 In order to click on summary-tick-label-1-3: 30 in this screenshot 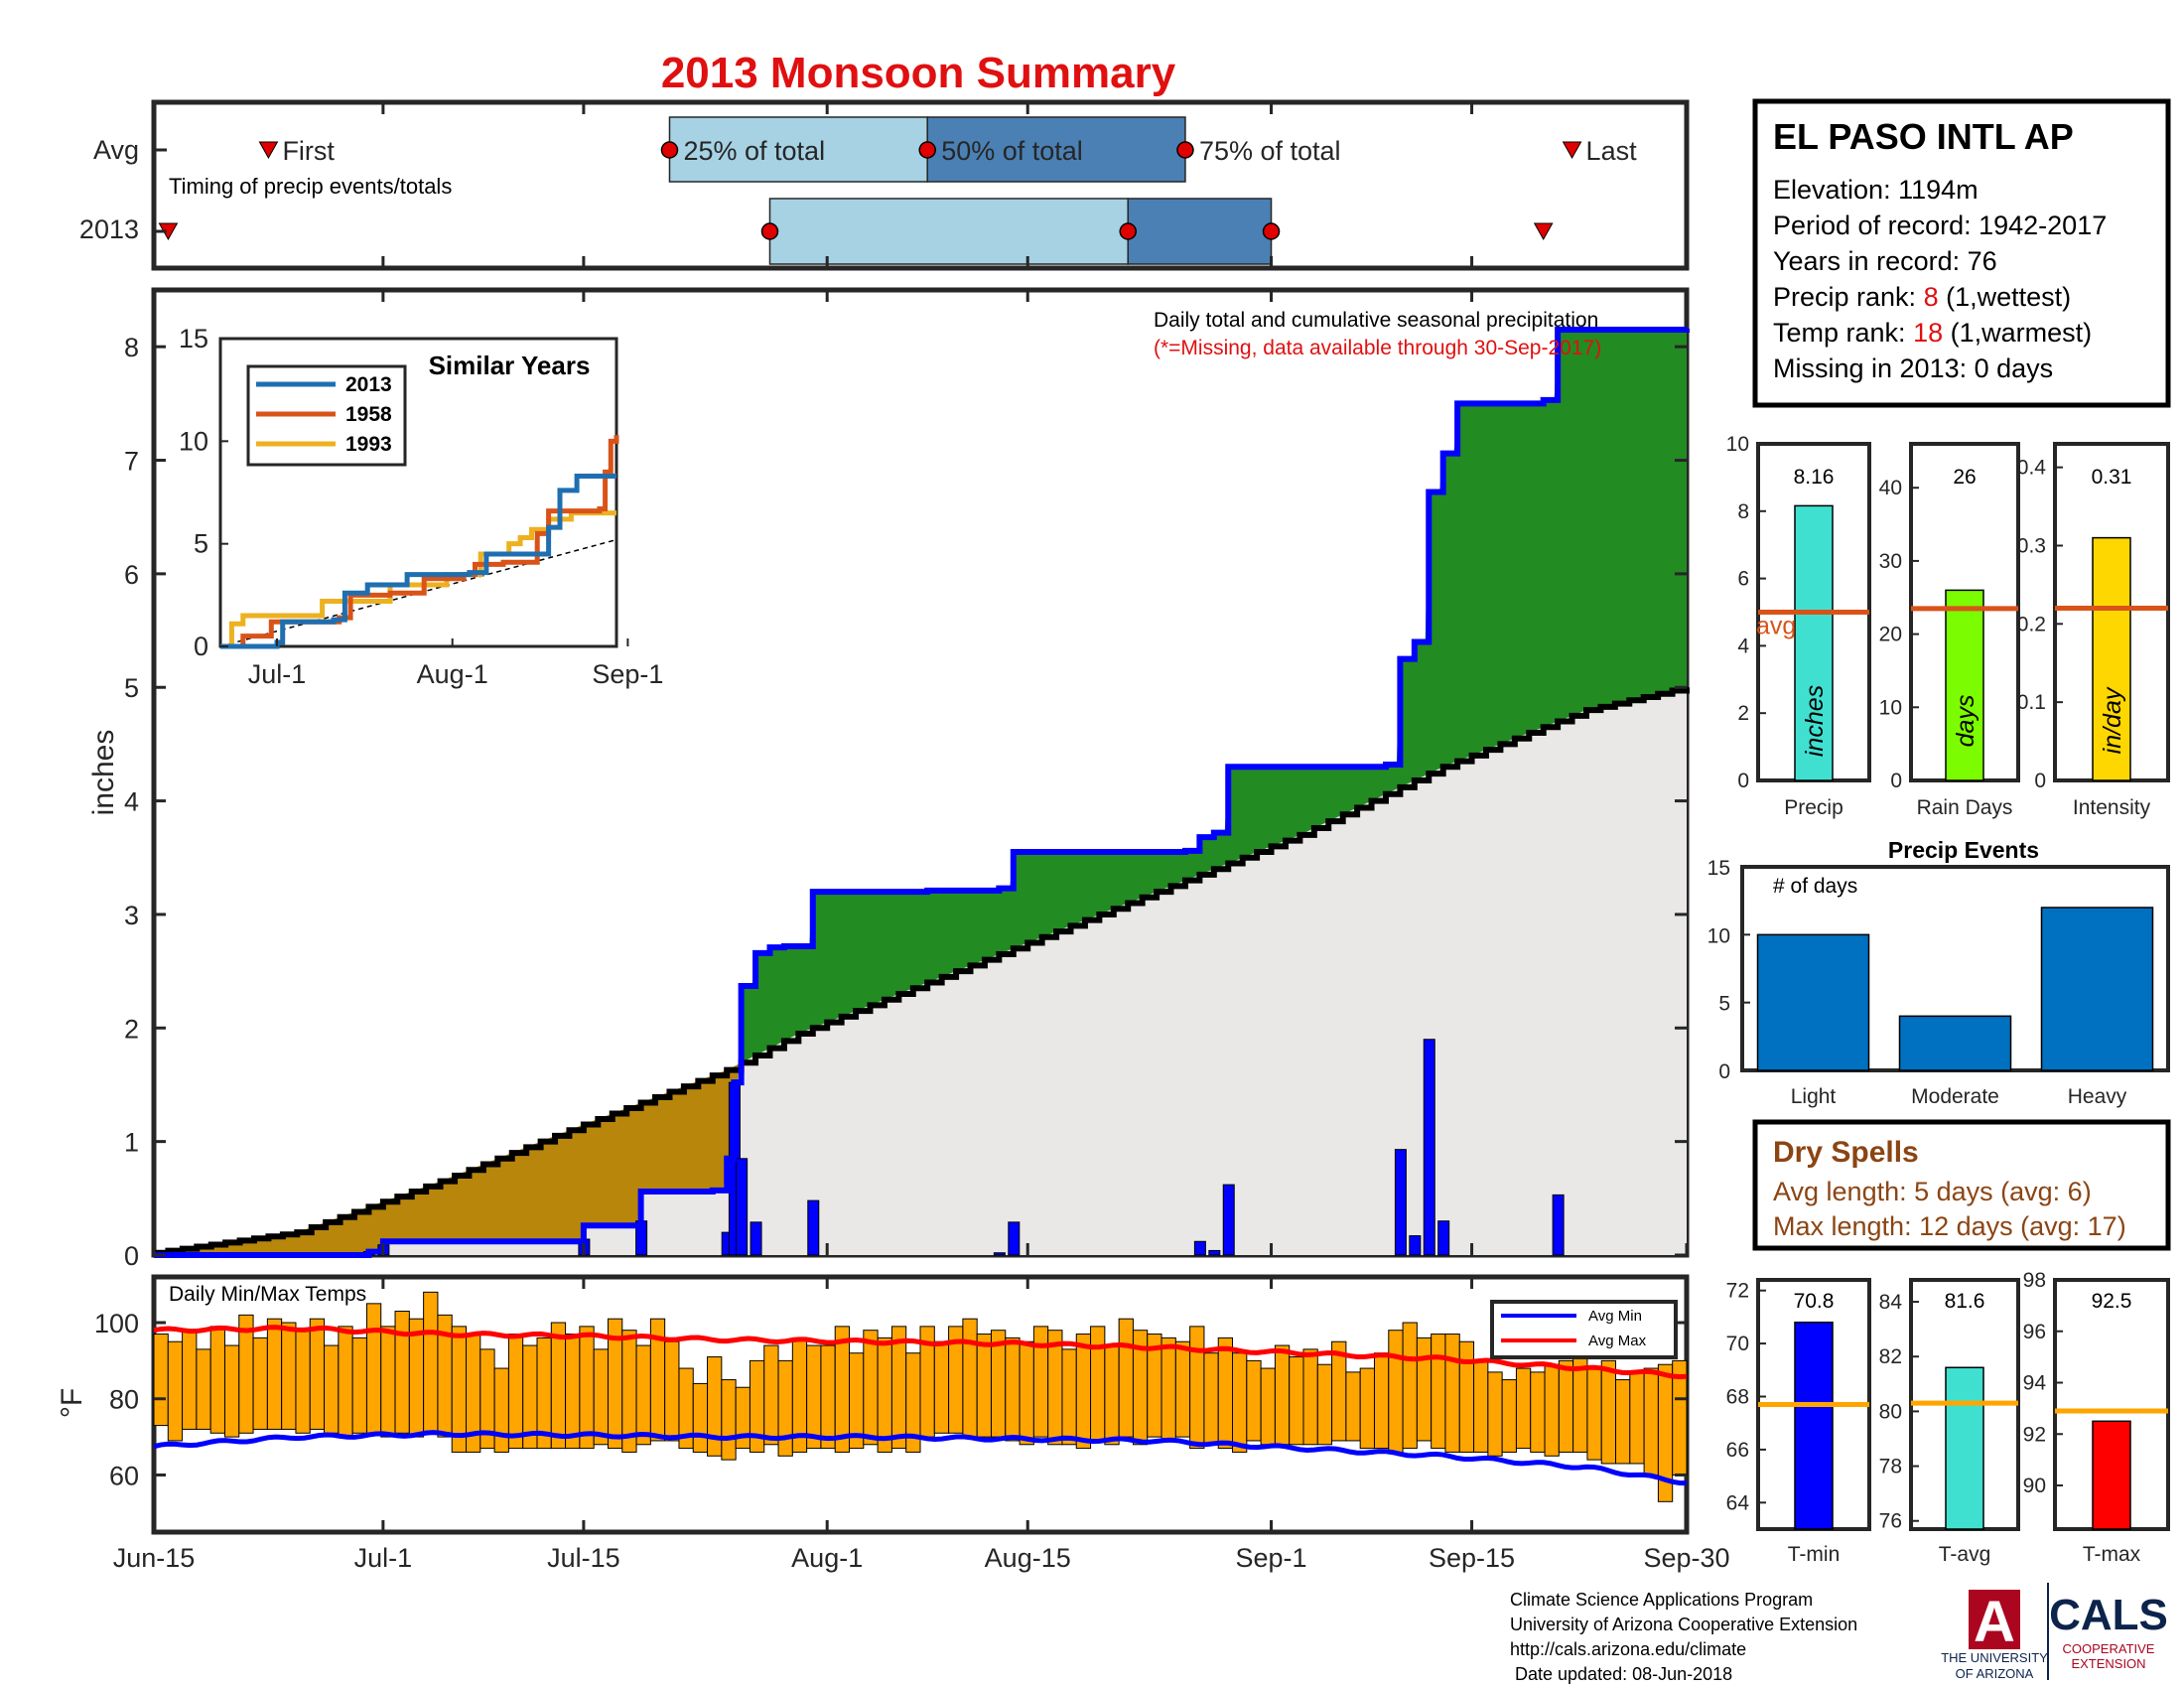, I will do `click(1890, 561)`.